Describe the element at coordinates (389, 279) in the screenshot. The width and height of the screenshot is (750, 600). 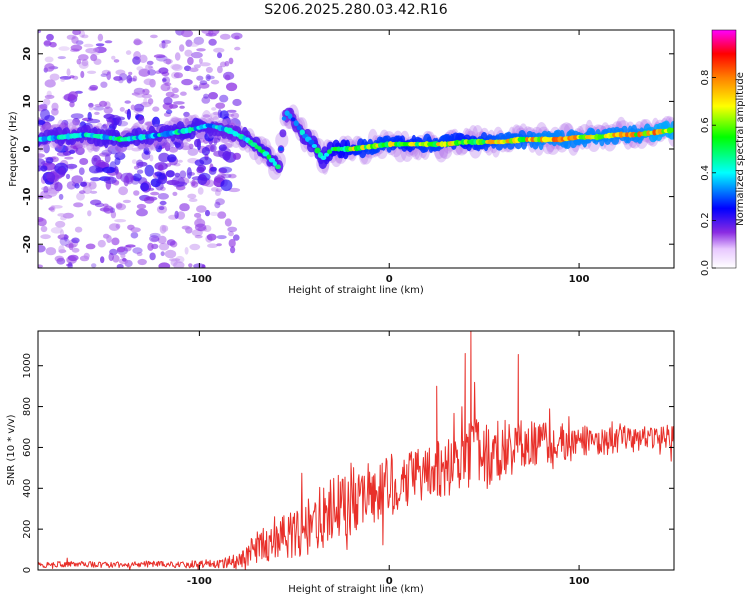
I see `spectrogram-x-tick-label: 0` at that location.